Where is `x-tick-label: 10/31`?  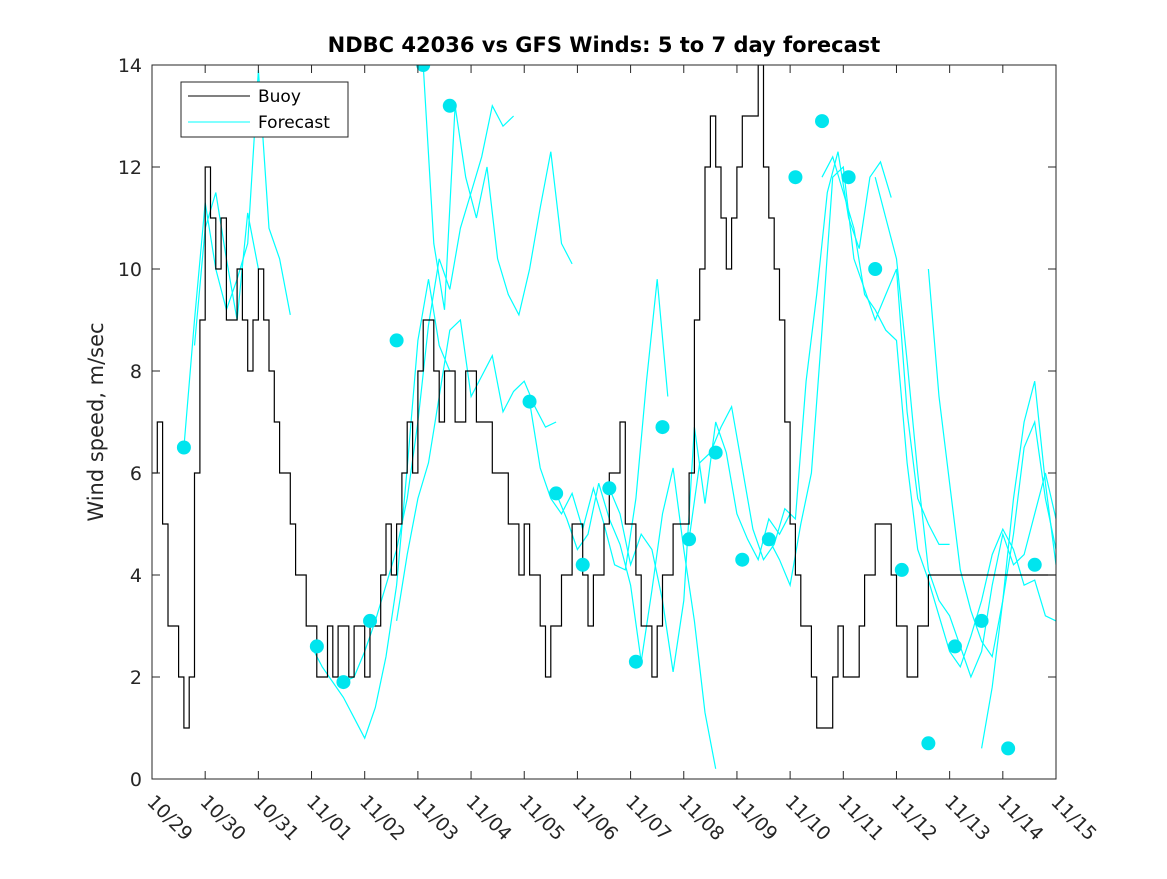
x-tick-label: 10/31 is located at coordinates (276, 818).